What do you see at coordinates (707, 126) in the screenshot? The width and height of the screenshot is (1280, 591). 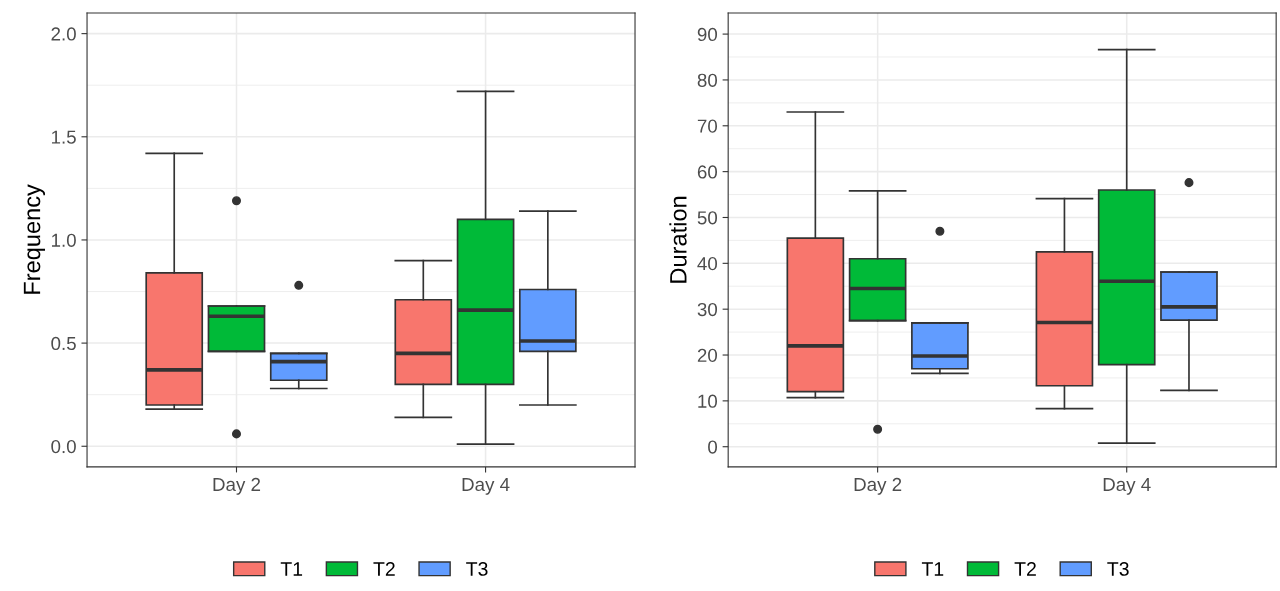 I see `y-tick-label: 70` at bounding box center [707, 126].